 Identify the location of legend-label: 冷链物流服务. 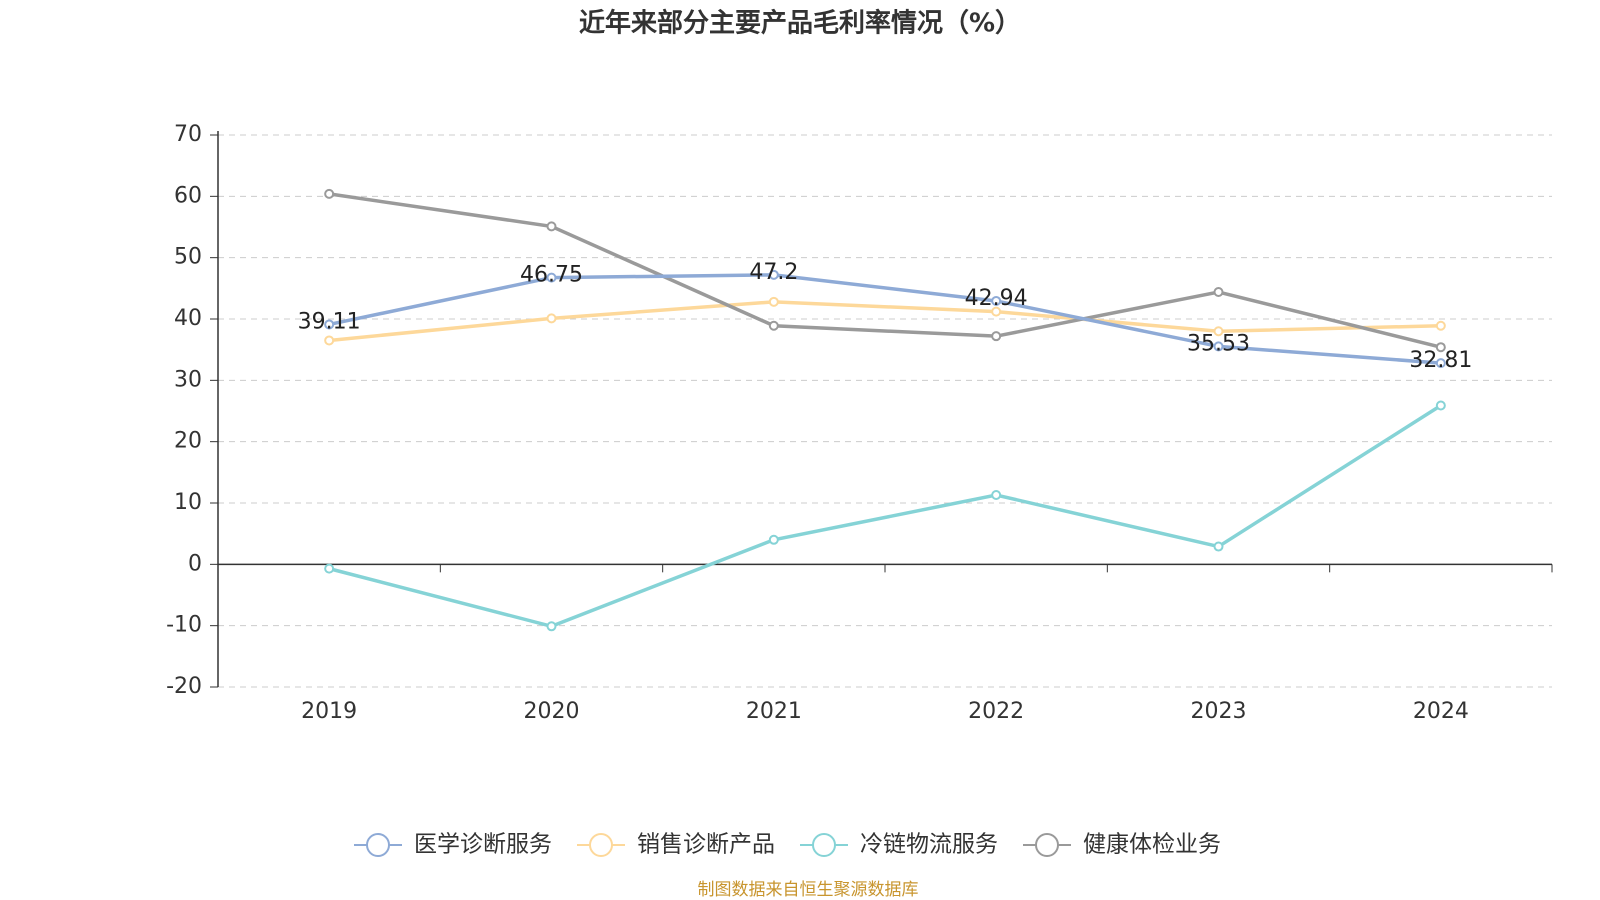
(929, 845).